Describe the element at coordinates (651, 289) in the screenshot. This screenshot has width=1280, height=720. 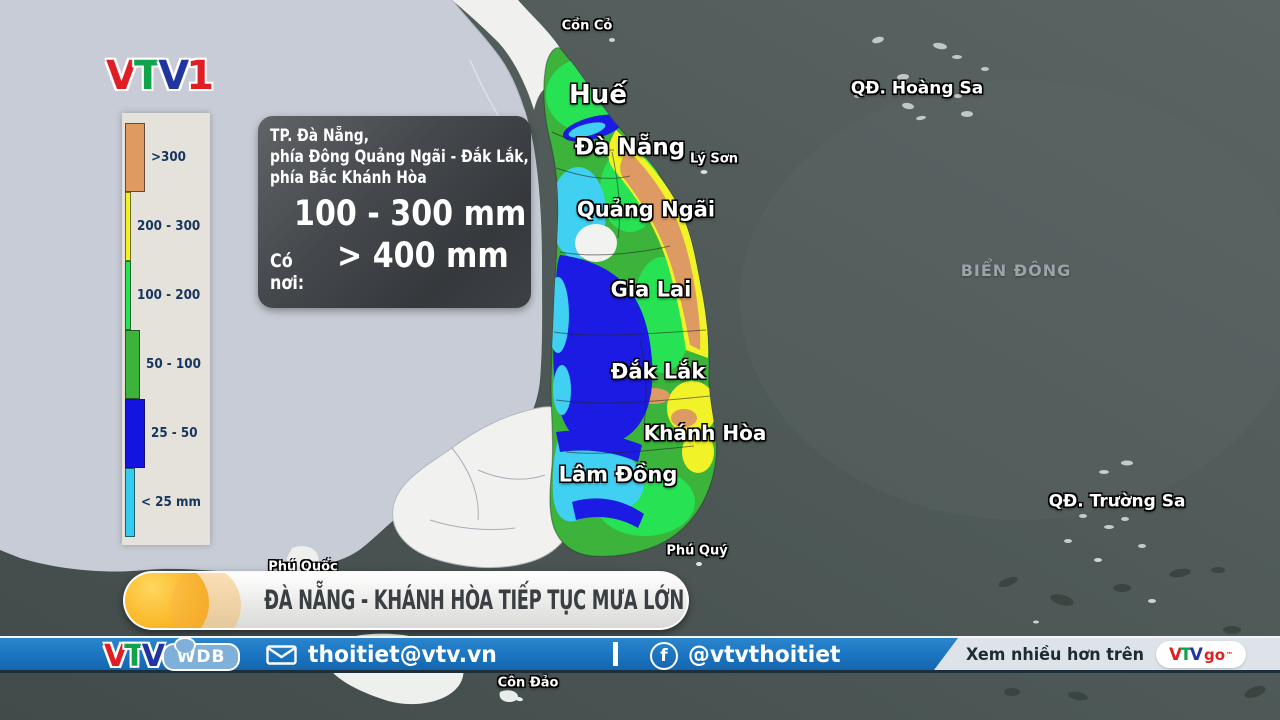
I see `label-gia-lai: Gia Lai` at that location.